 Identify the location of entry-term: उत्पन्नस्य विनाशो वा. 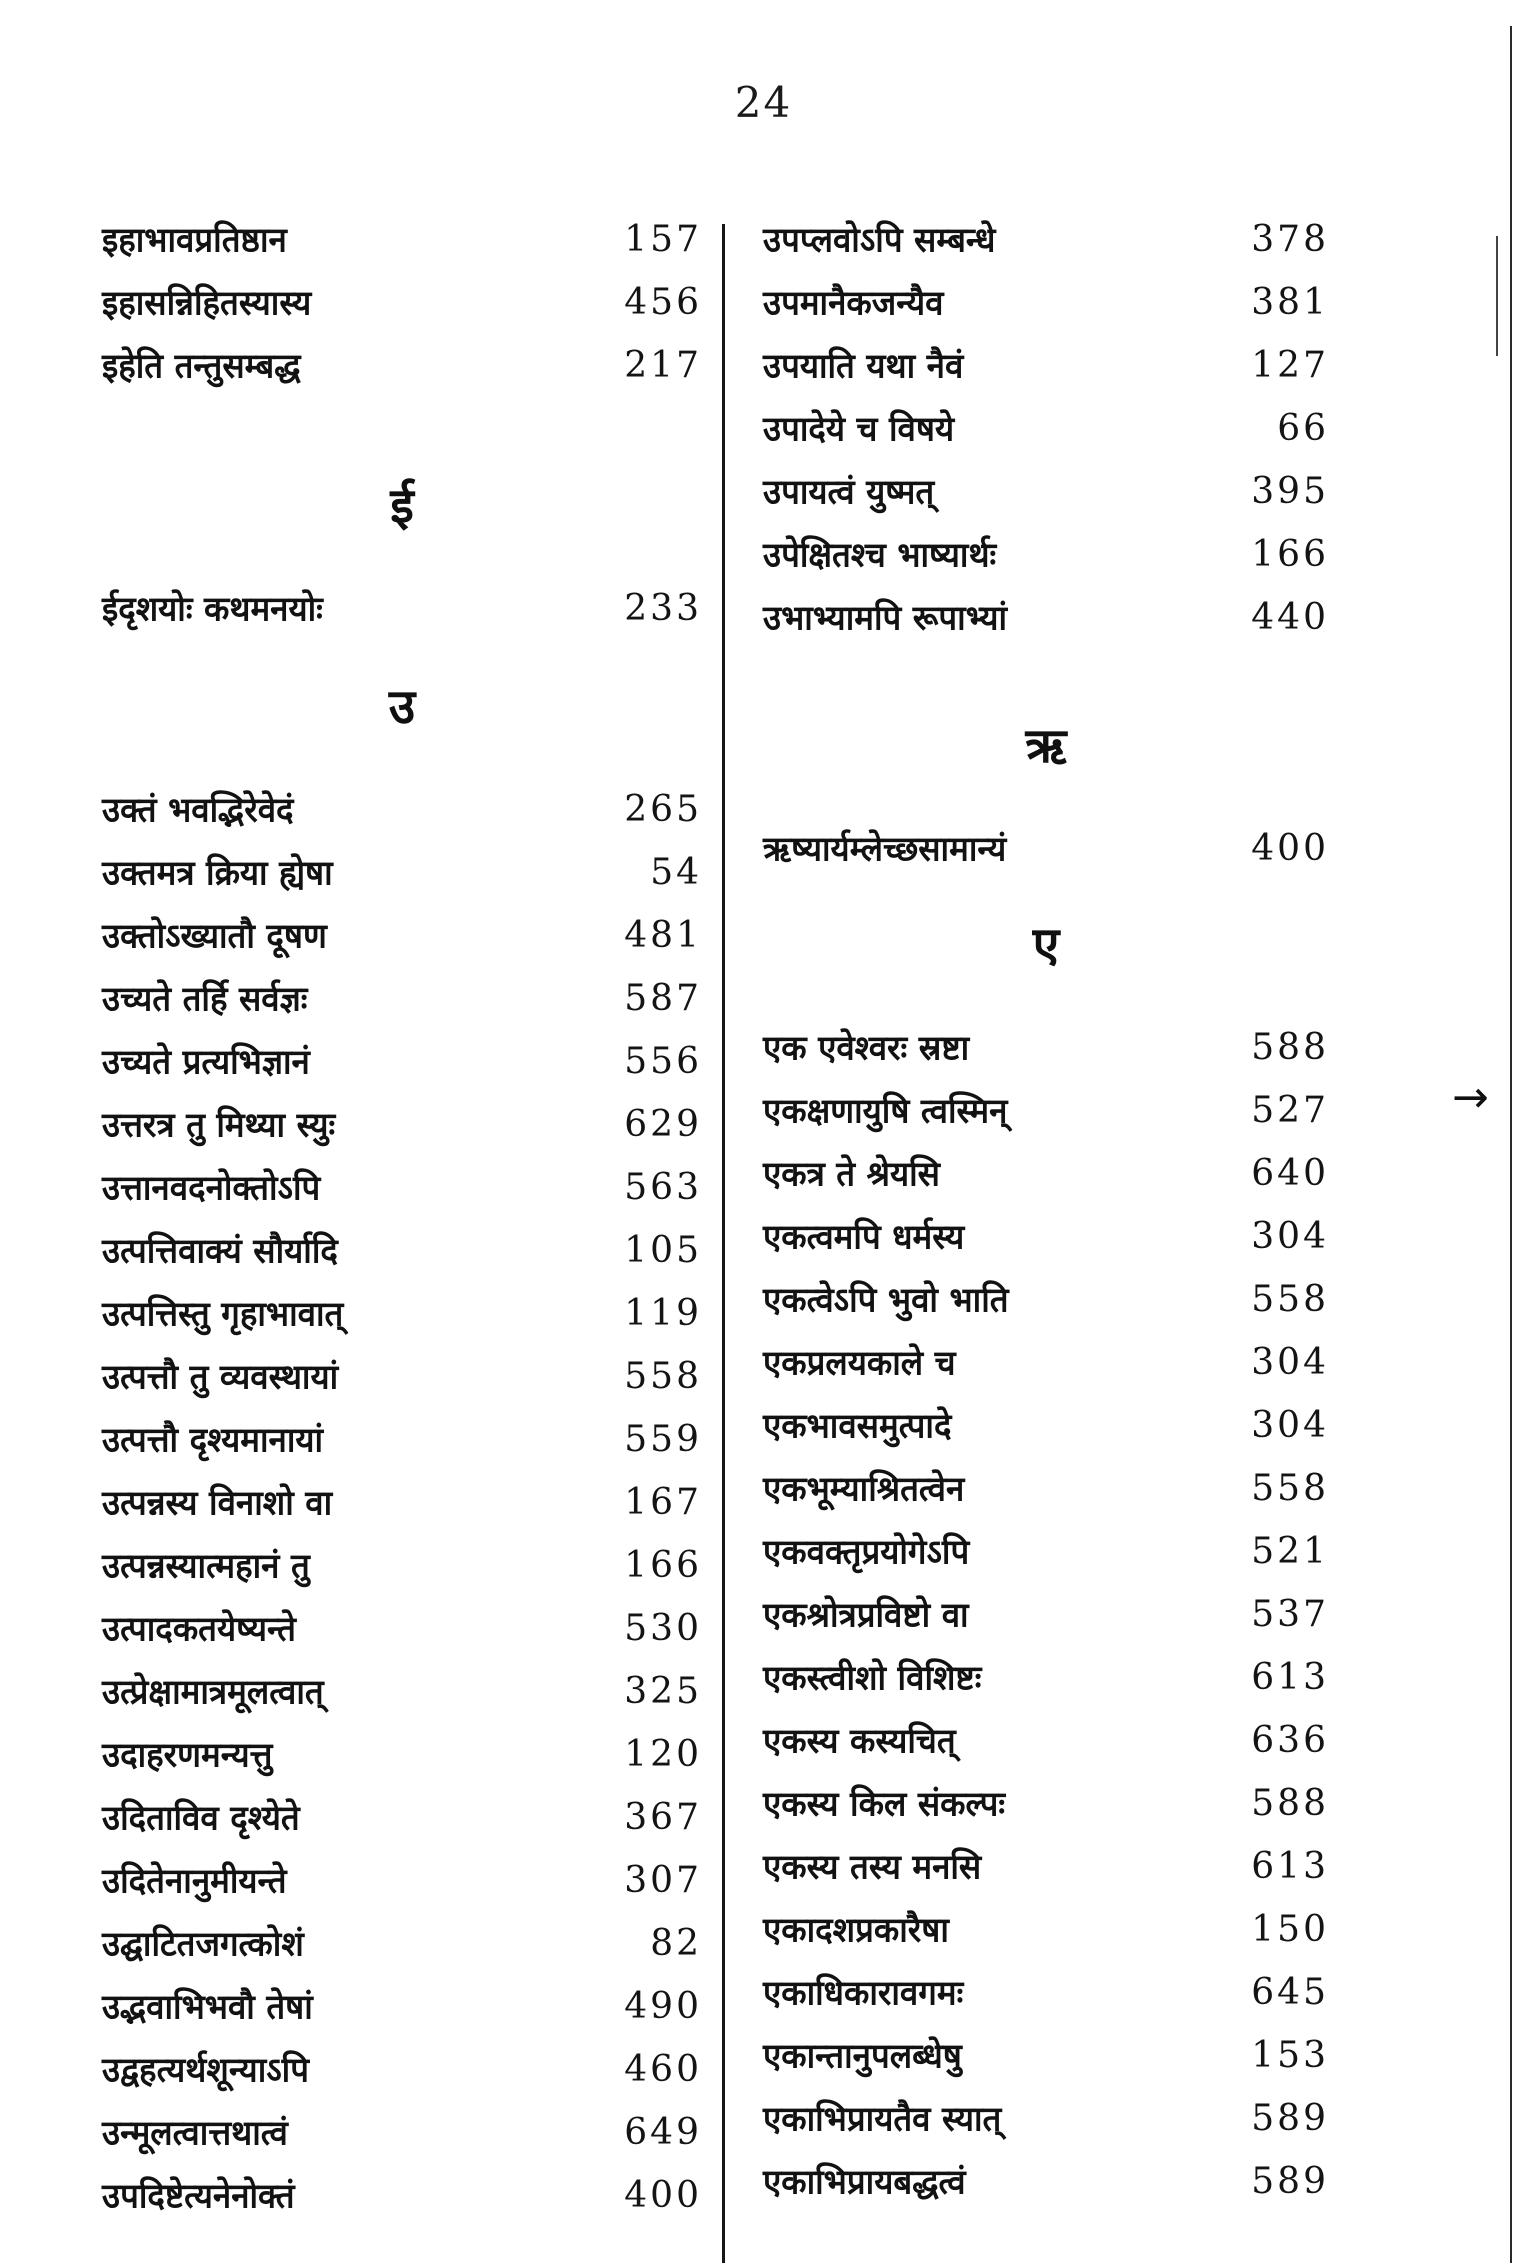
(217, 1502).